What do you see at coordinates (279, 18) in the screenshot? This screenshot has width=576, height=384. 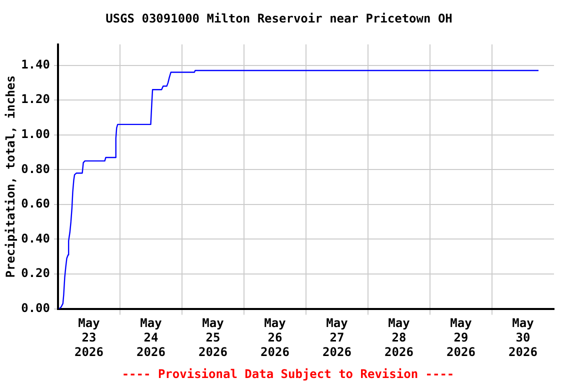 I see `chart-title: USGS 03091000 Milton Reservoir near Pricetown OH` at bounding box center [279, 18].